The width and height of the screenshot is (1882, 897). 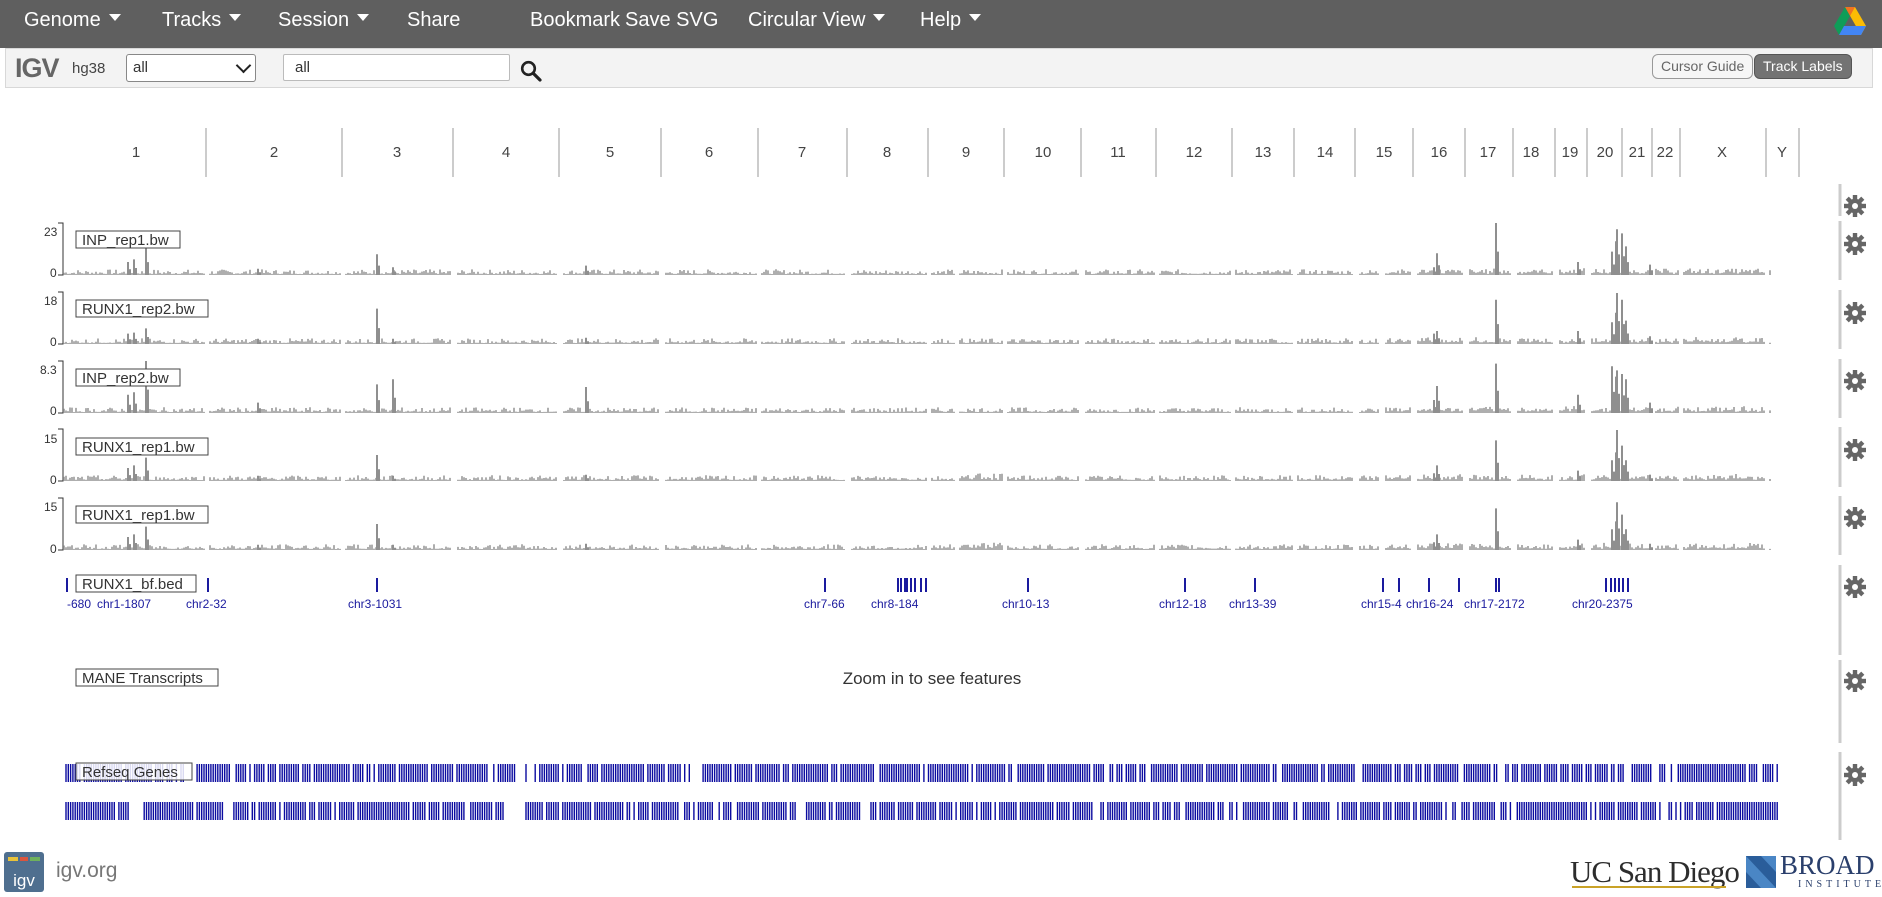 What do you see at coordinates (817, 20) in the screenshot?
I see `circular-view-menu: Circular View` at bounding box center [817, 20].